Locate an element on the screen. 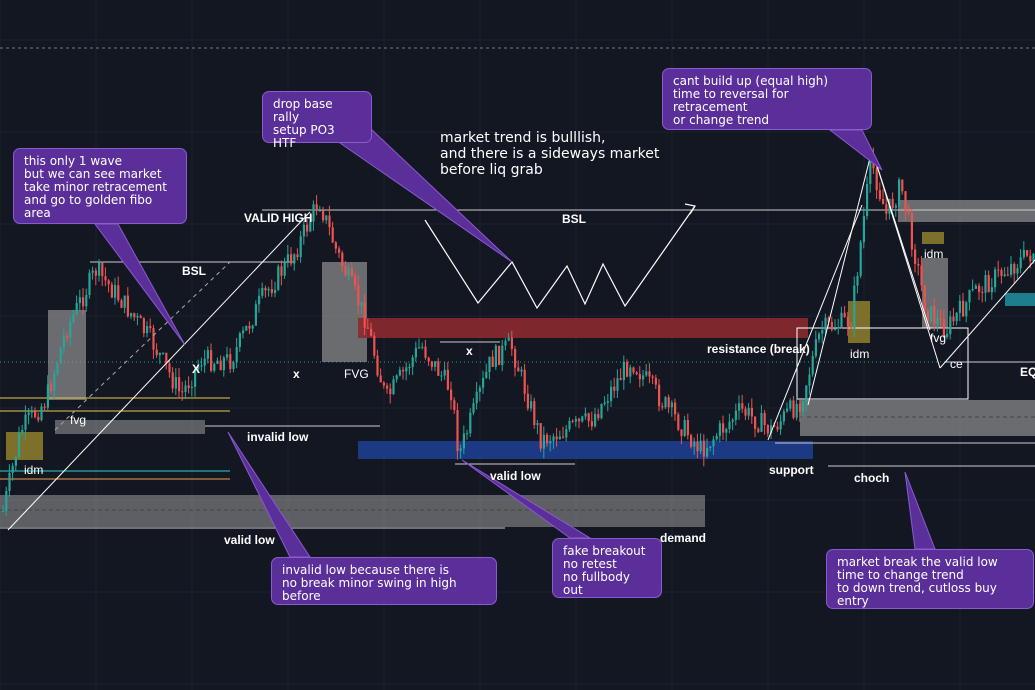 The height and width of the screenshot is (690, 1035). label-bsl-center: BSL is located at coordinates (574, 219).